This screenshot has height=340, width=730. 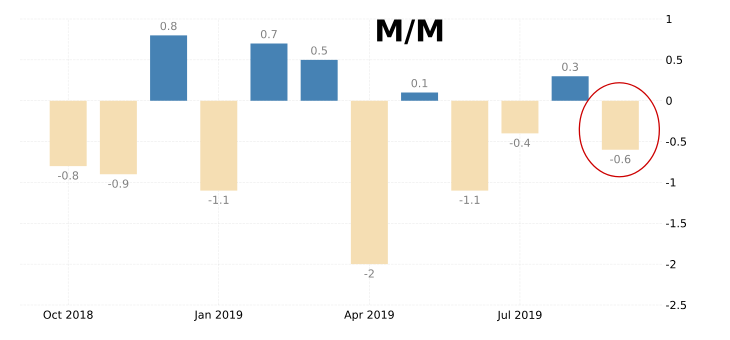 What do you see at coordinates (674, 60) in the screenshot?
I see `y-tick-label: 0.5` at bounding box center [674, 60].